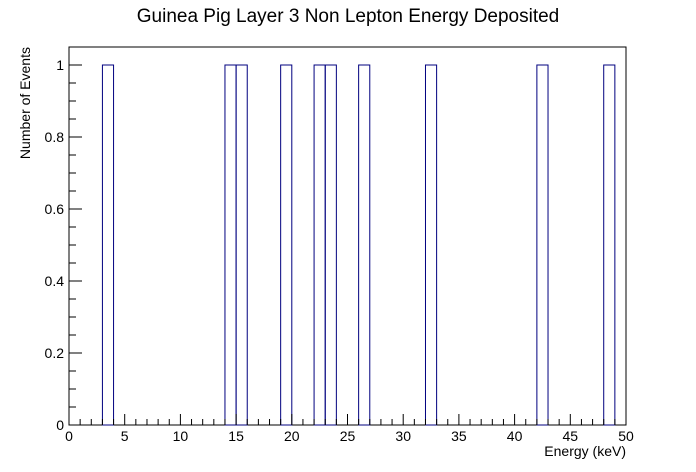 This screenshot has width=696, height=472. Describe the element at coordinates (60, 65) in the screenshot. I see `y-tick-label: 1` at that location.